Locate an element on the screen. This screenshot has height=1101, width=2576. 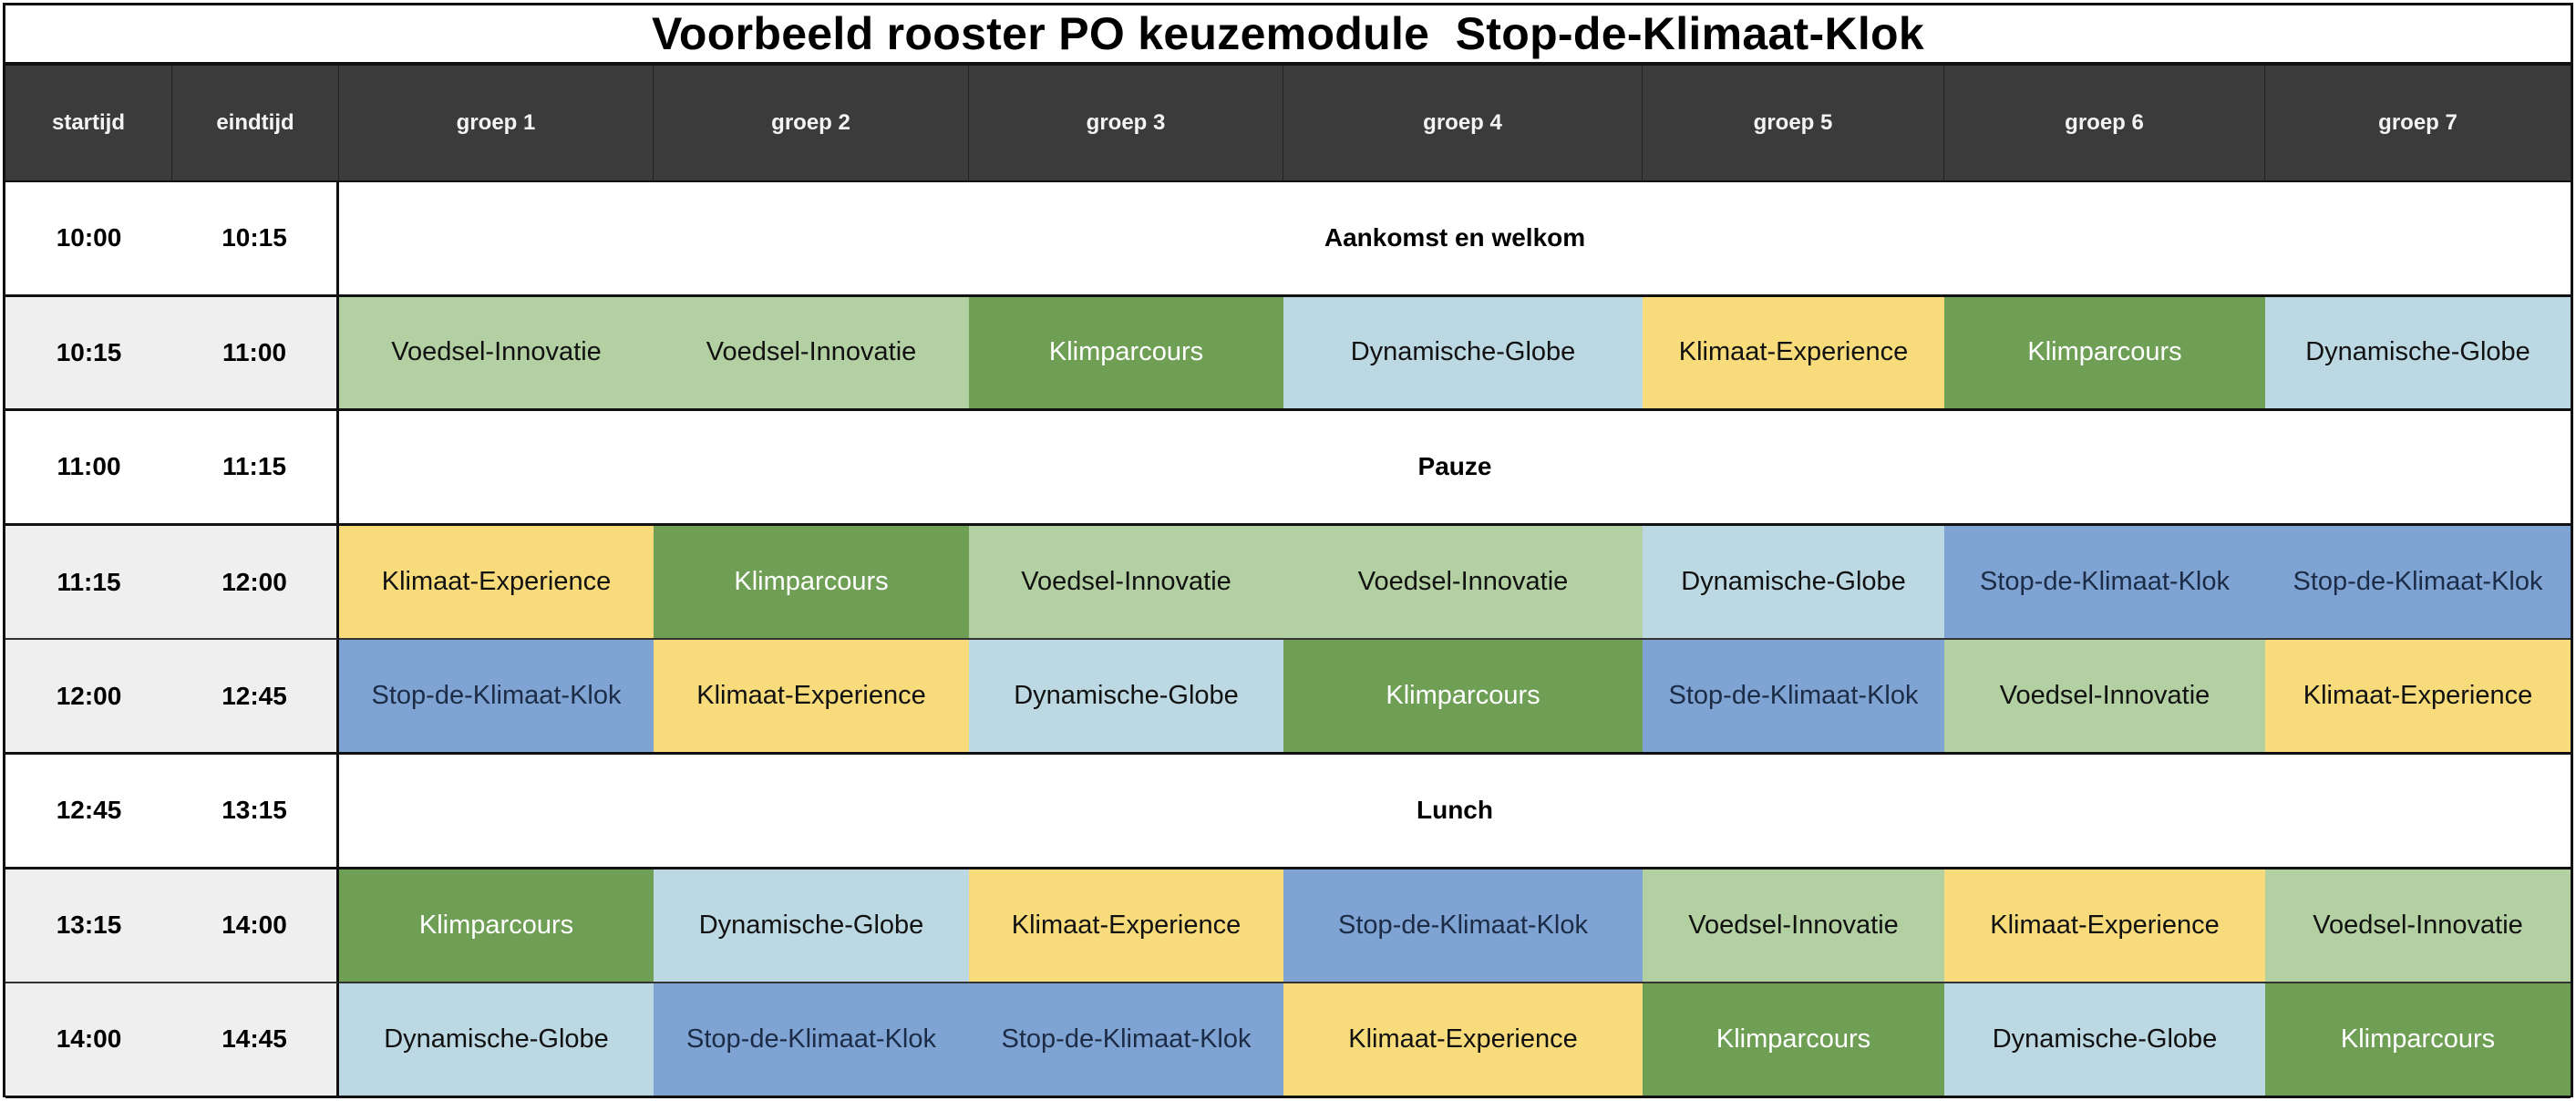
header-groep-2: groep 2 is located at coordinates (811, 124).